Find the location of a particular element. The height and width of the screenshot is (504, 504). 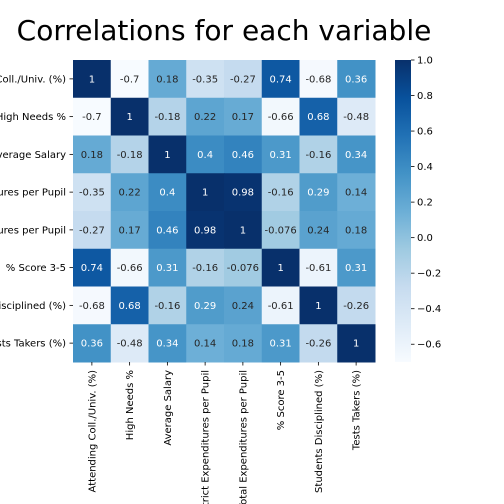

cell-value-label: -0.18 is located at coordinates (130, 155).